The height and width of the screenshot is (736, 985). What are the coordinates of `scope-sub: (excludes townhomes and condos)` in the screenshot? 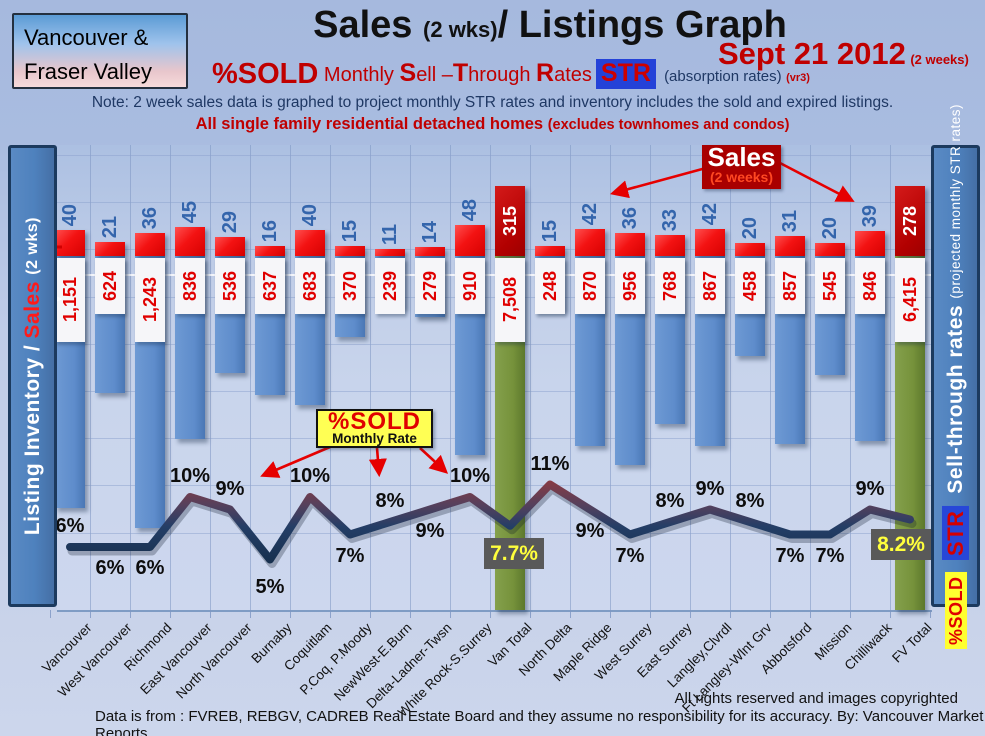 It's located at (668, 125).